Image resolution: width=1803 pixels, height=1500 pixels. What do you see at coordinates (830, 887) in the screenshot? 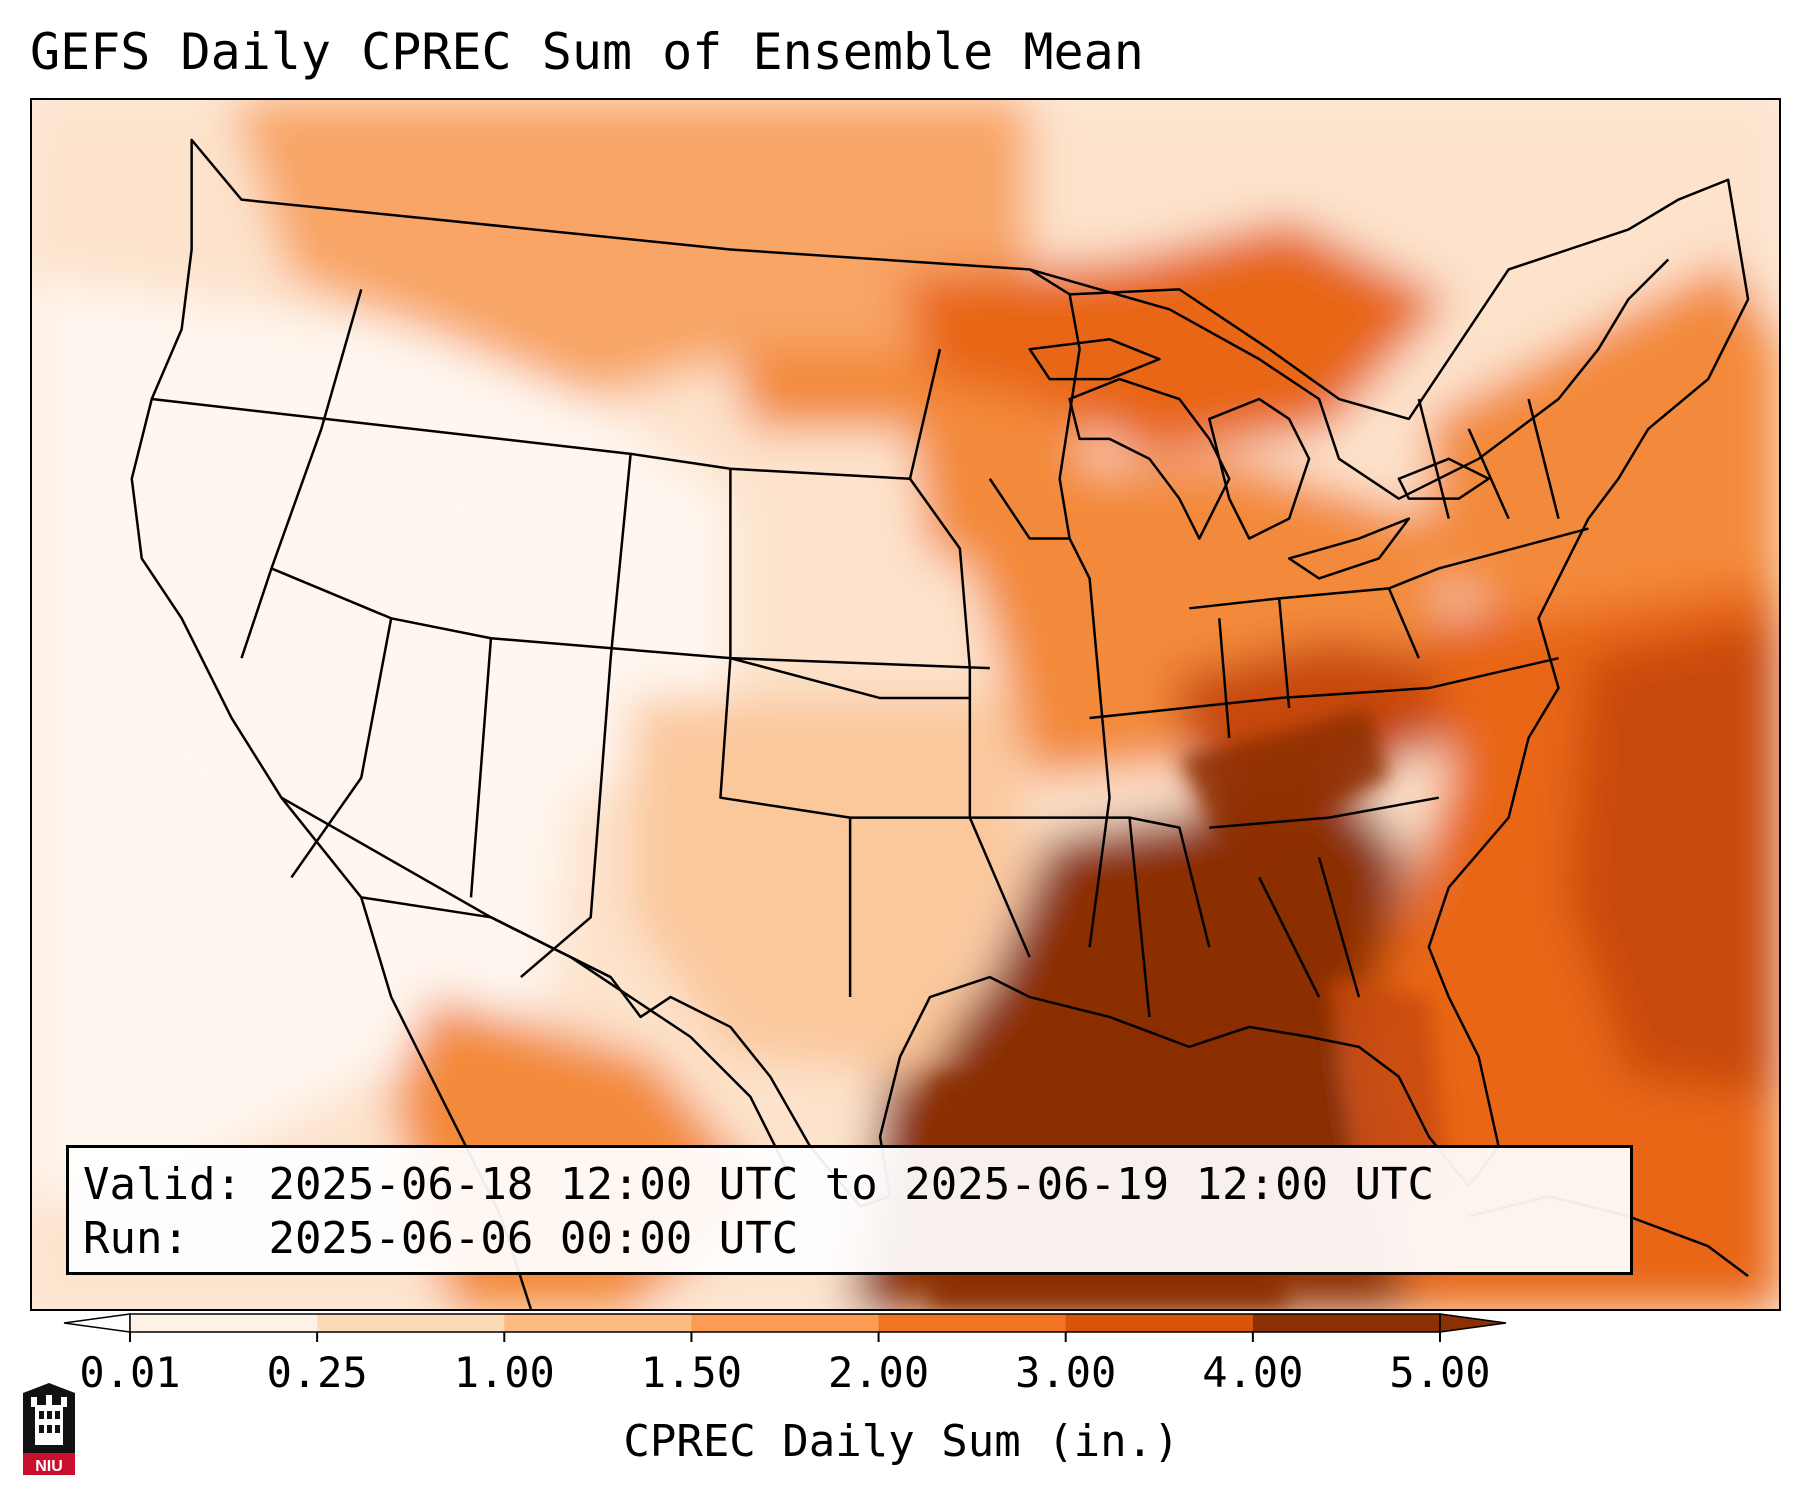
I see `field-southern-plains` at bounding box center [830, 887].